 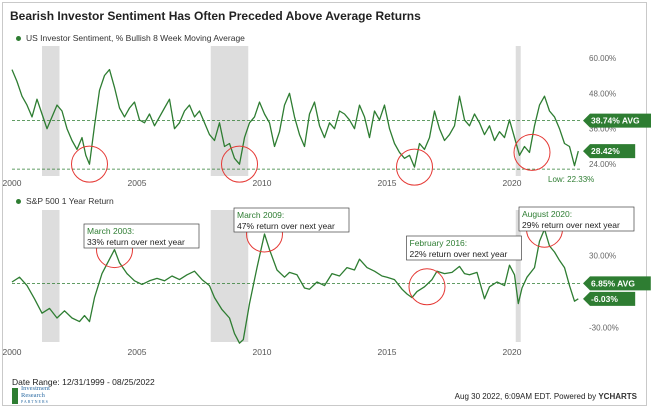 I want to click on annotation-title: February 2016:, so click(x=439, y=243).